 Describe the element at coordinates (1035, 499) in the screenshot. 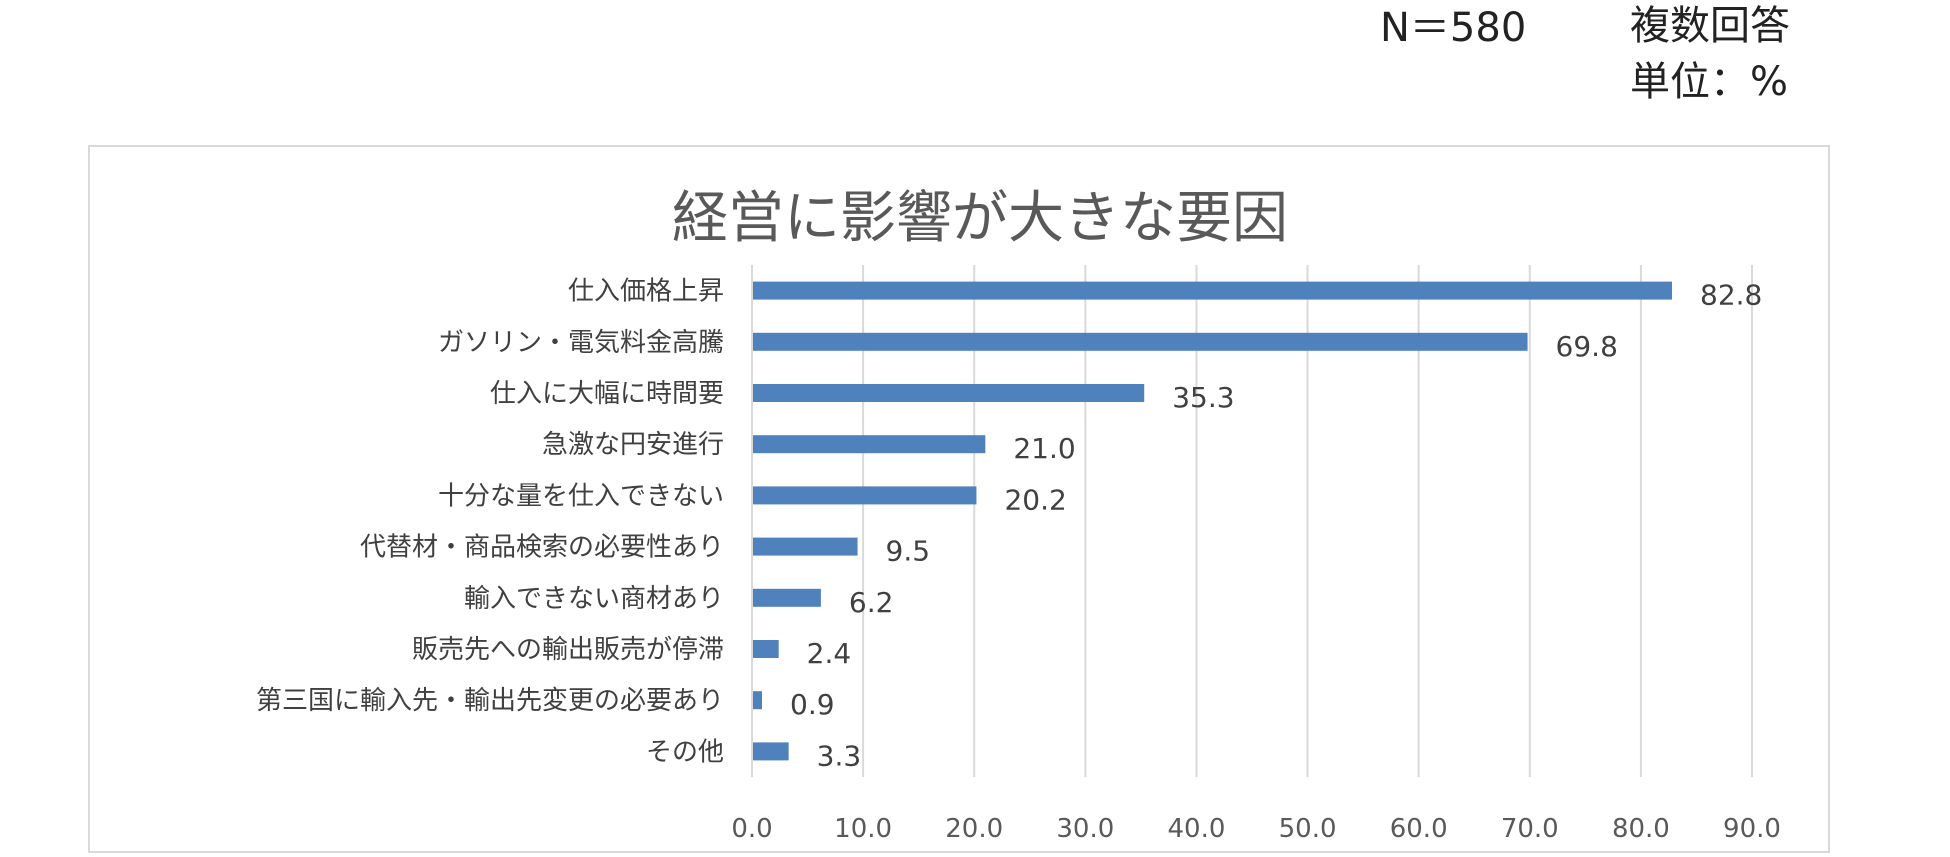

I see `data-label: 20.2` at that location.